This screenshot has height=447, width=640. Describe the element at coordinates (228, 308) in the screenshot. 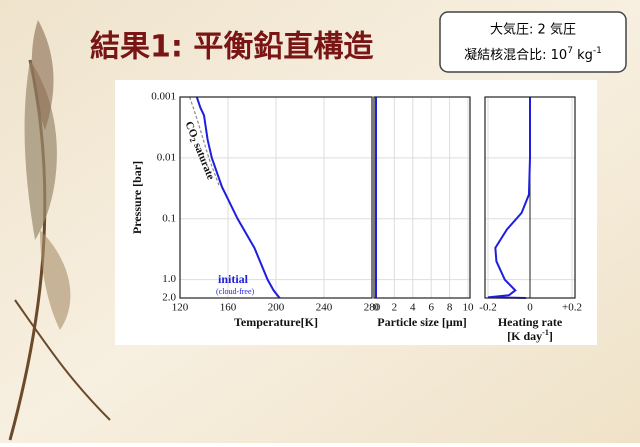

I see `x-tick-label: 160` at that location.